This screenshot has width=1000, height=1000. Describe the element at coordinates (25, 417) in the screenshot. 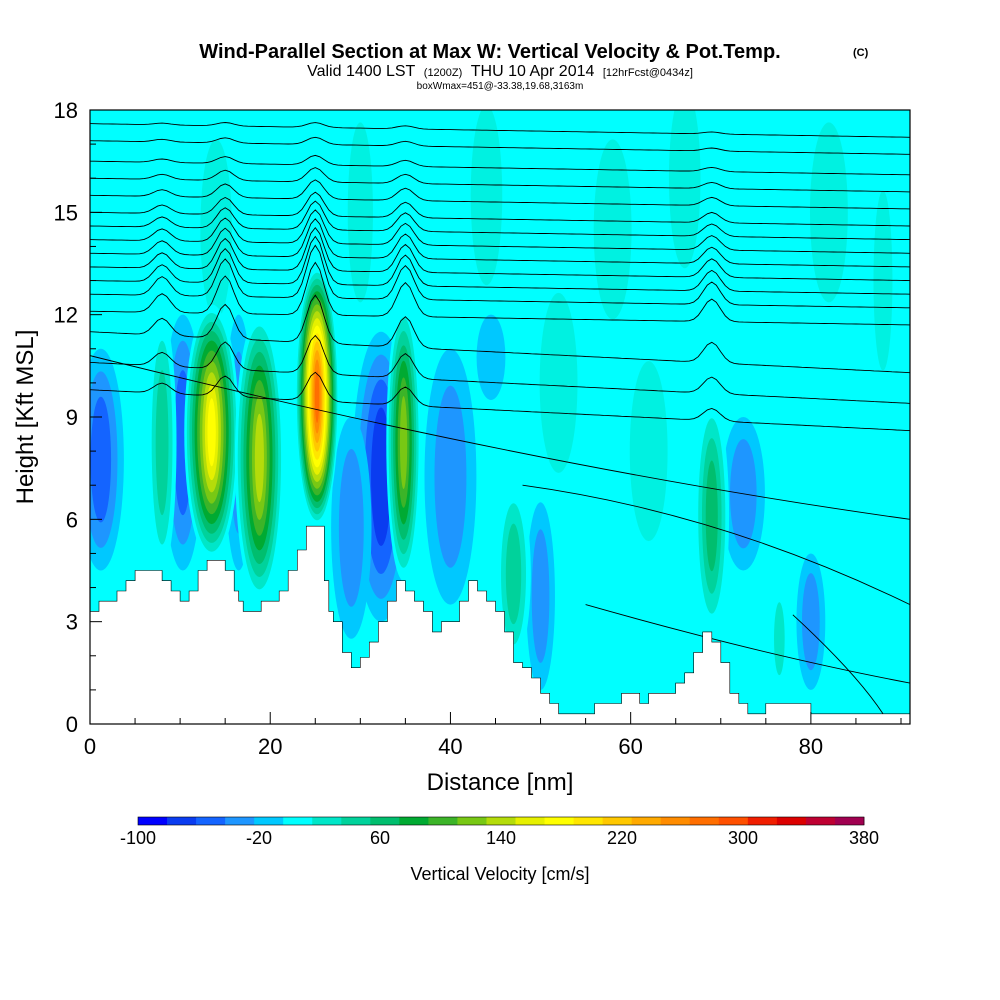

I see `y-axis-title: Height [Kft MSL]` at that location.